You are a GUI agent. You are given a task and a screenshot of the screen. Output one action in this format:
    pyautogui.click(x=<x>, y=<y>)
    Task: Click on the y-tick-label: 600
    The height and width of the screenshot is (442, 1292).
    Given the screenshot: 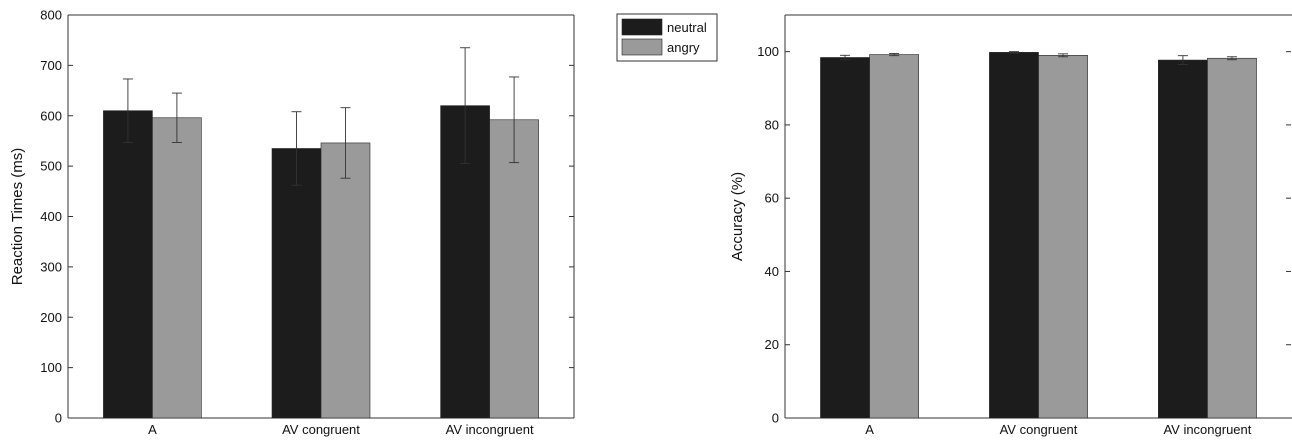 What is the action you would take?
    pyautogui.click(x=51, y=115)
    